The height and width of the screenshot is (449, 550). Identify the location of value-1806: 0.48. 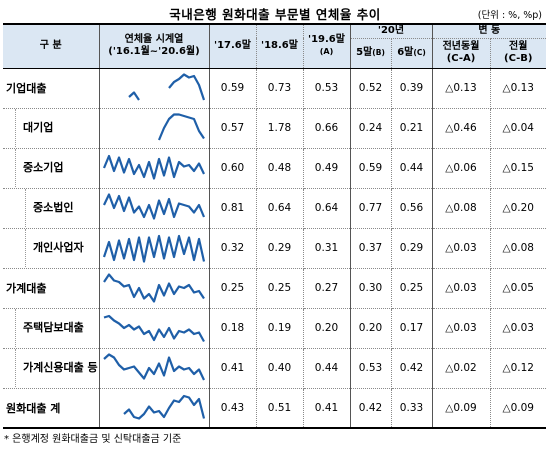
(280, 168).